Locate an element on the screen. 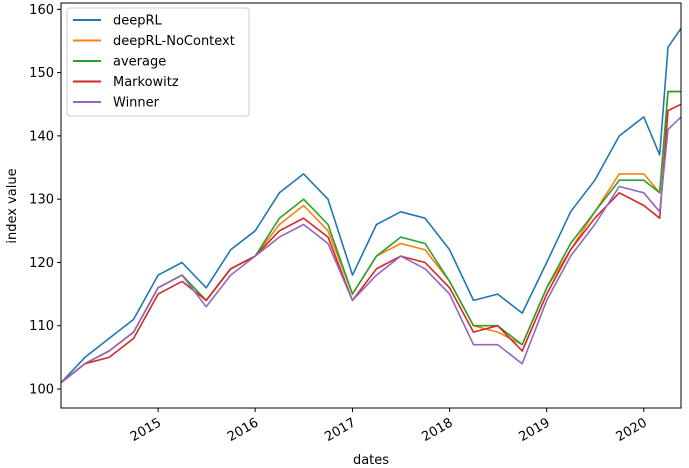 The width and height of the screenshot is (689, 468). y-tick-label: 120 is located at coordinates (41, 263).